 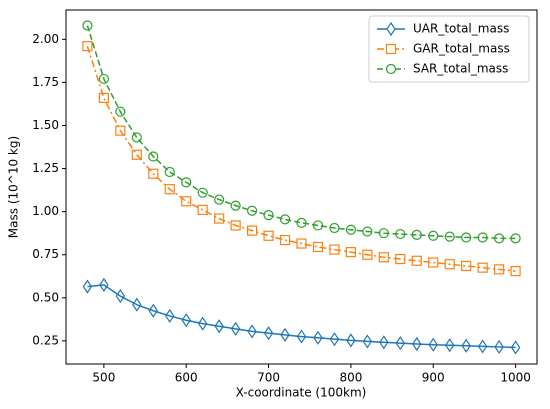 What do you see at coordinates (45, 39) in the screenshot?
I see `y-tick-label: 2.00` at bounding box center [45, 39].